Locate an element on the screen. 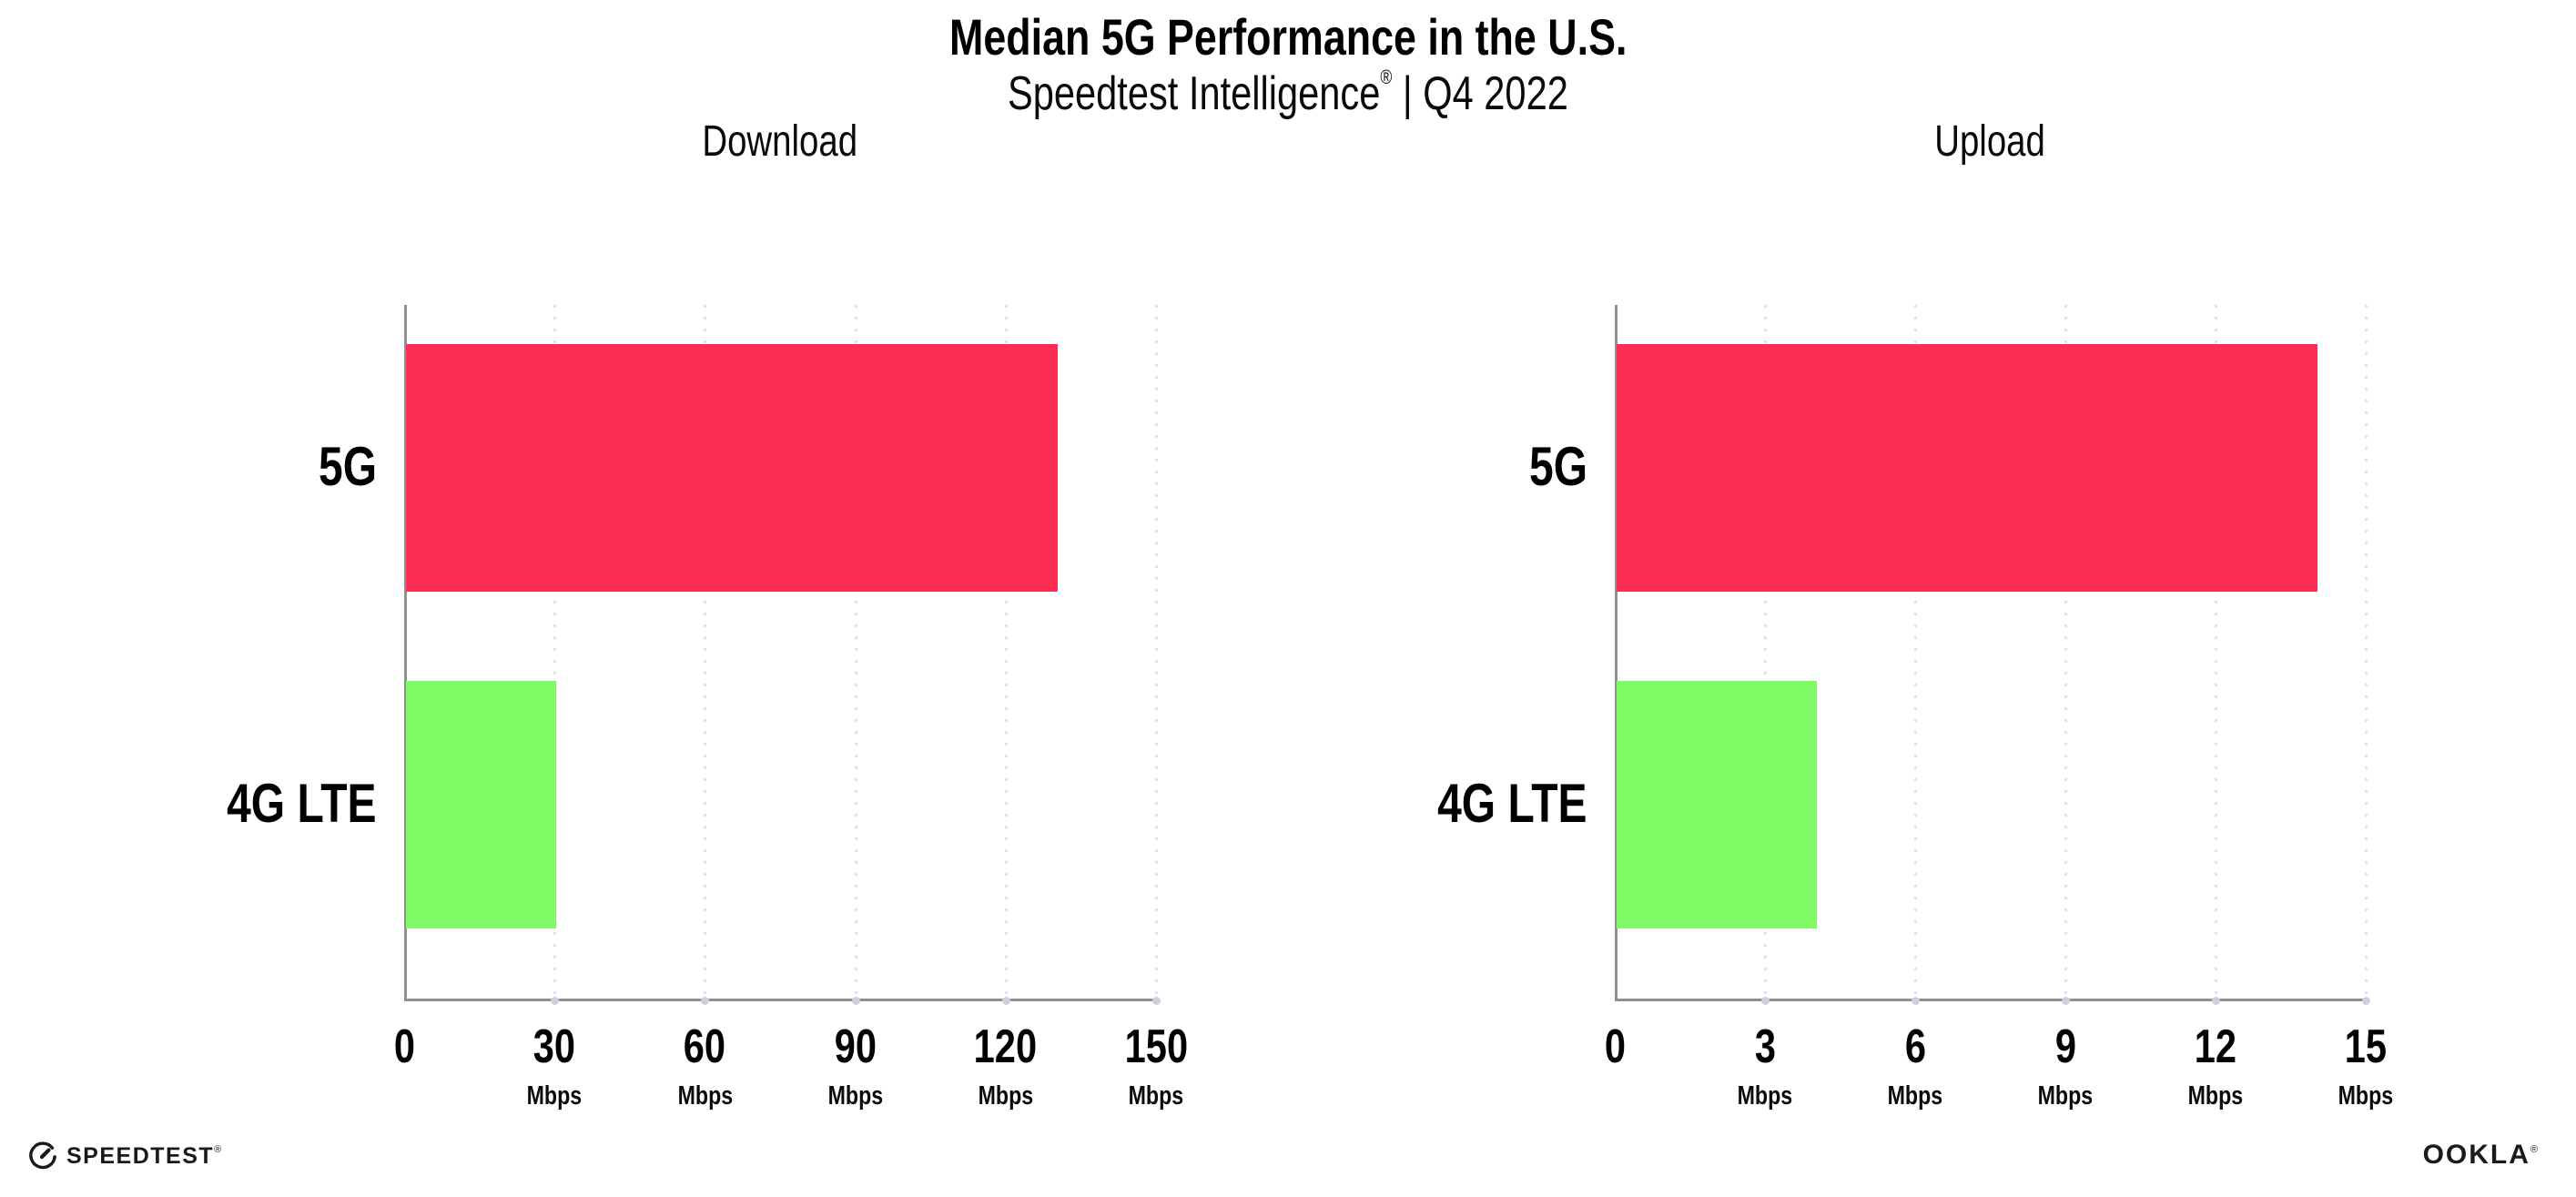 The image size is (2576, 1197). tick-label-upload-9: 9 Mbps is located at coordinates (2065, 1066).